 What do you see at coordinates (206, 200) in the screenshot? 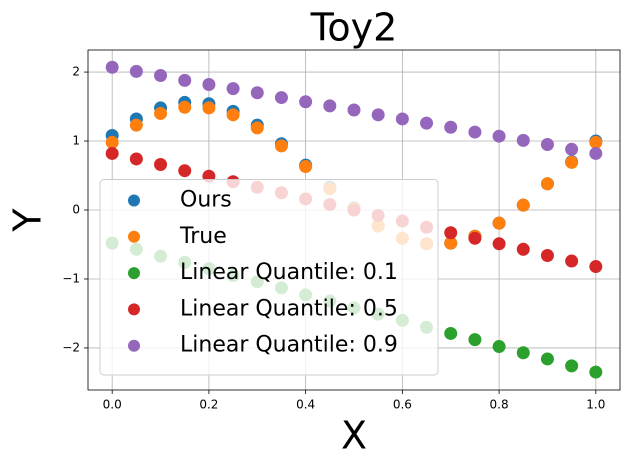
I see `legend-label: Ours` at bounding box center [206, 200].